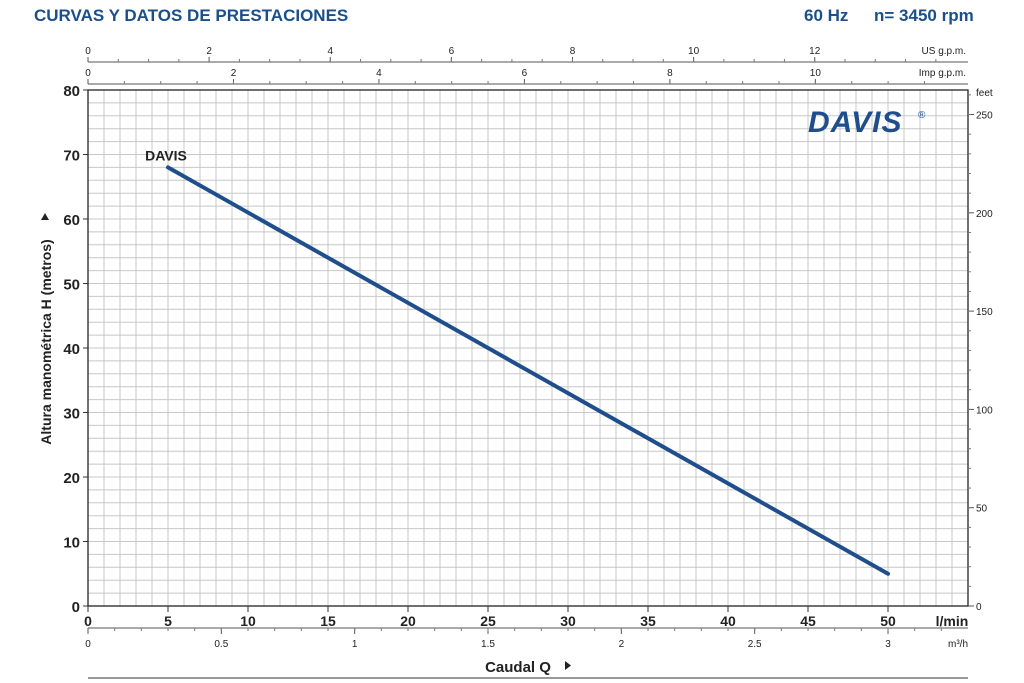 Image resolution: width=1024 pixels, height=683 pixels. What do you see at coordinates (622, 644) in the screenshot?
I see `m3h-tick-label: 2` at bounding box center [622, 644].